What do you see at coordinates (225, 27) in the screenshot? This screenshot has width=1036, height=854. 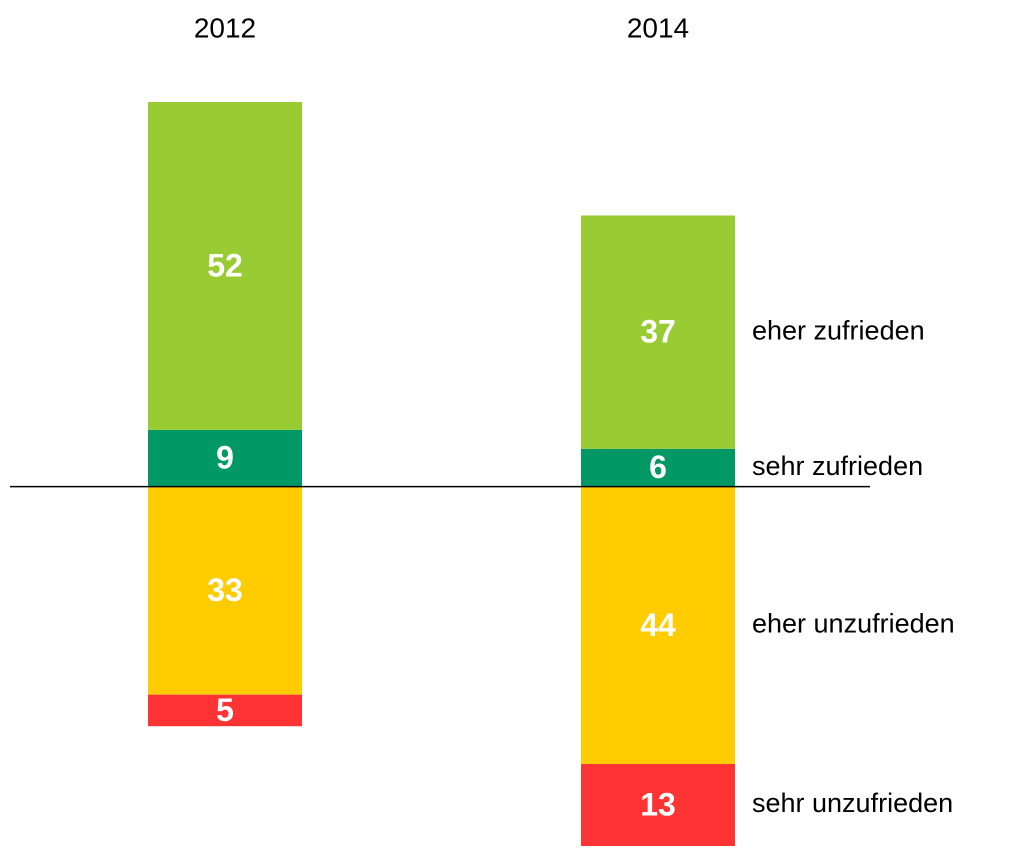 I see `category-label: 2012` at bounding box center [225, 27].